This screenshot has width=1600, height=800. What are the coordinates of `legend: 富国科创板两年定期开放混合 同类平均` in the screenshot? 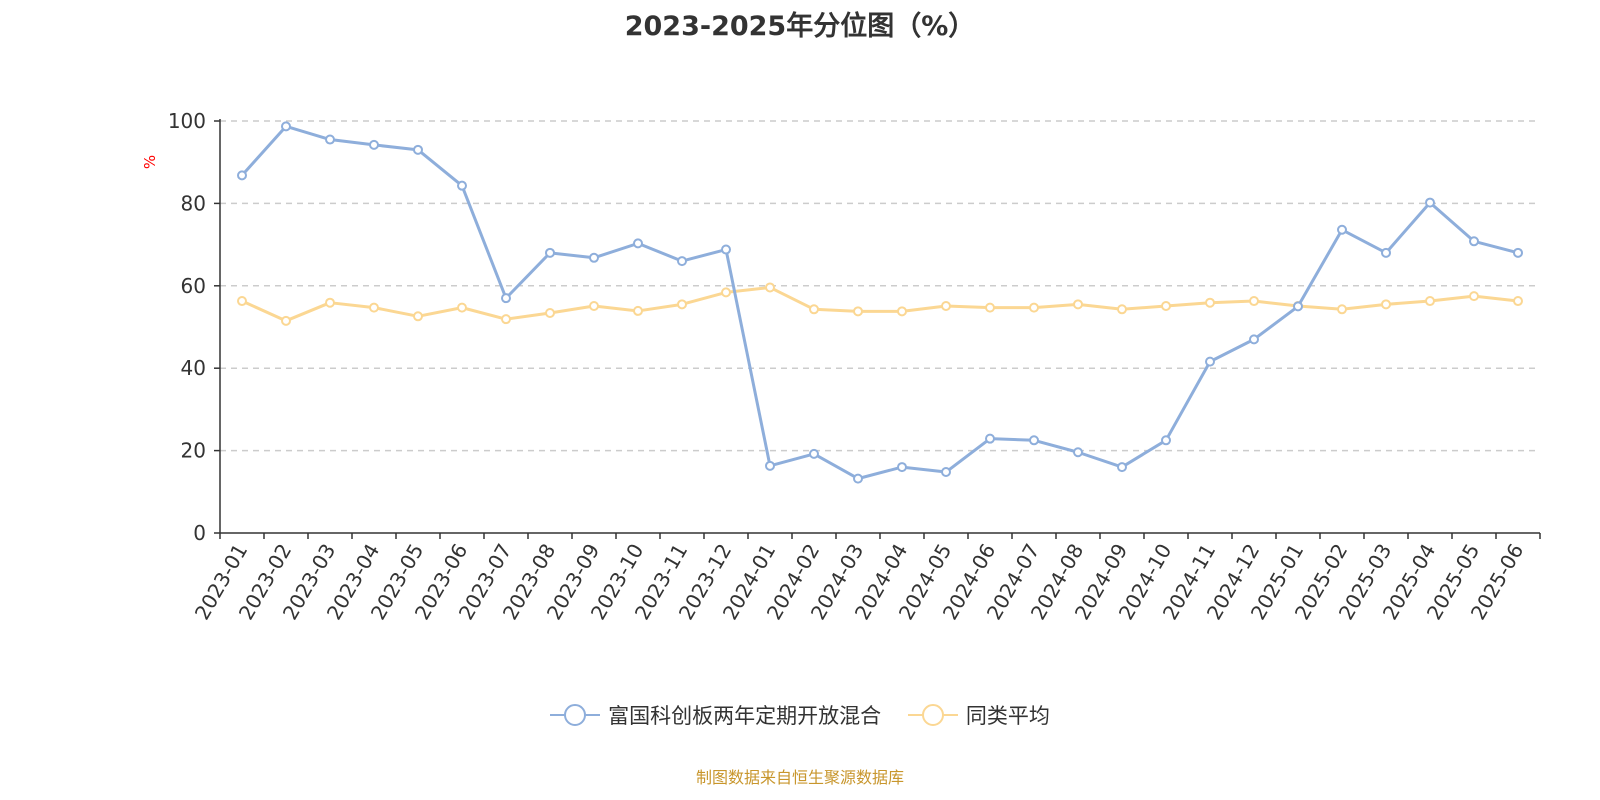 It's located at (800, 716).